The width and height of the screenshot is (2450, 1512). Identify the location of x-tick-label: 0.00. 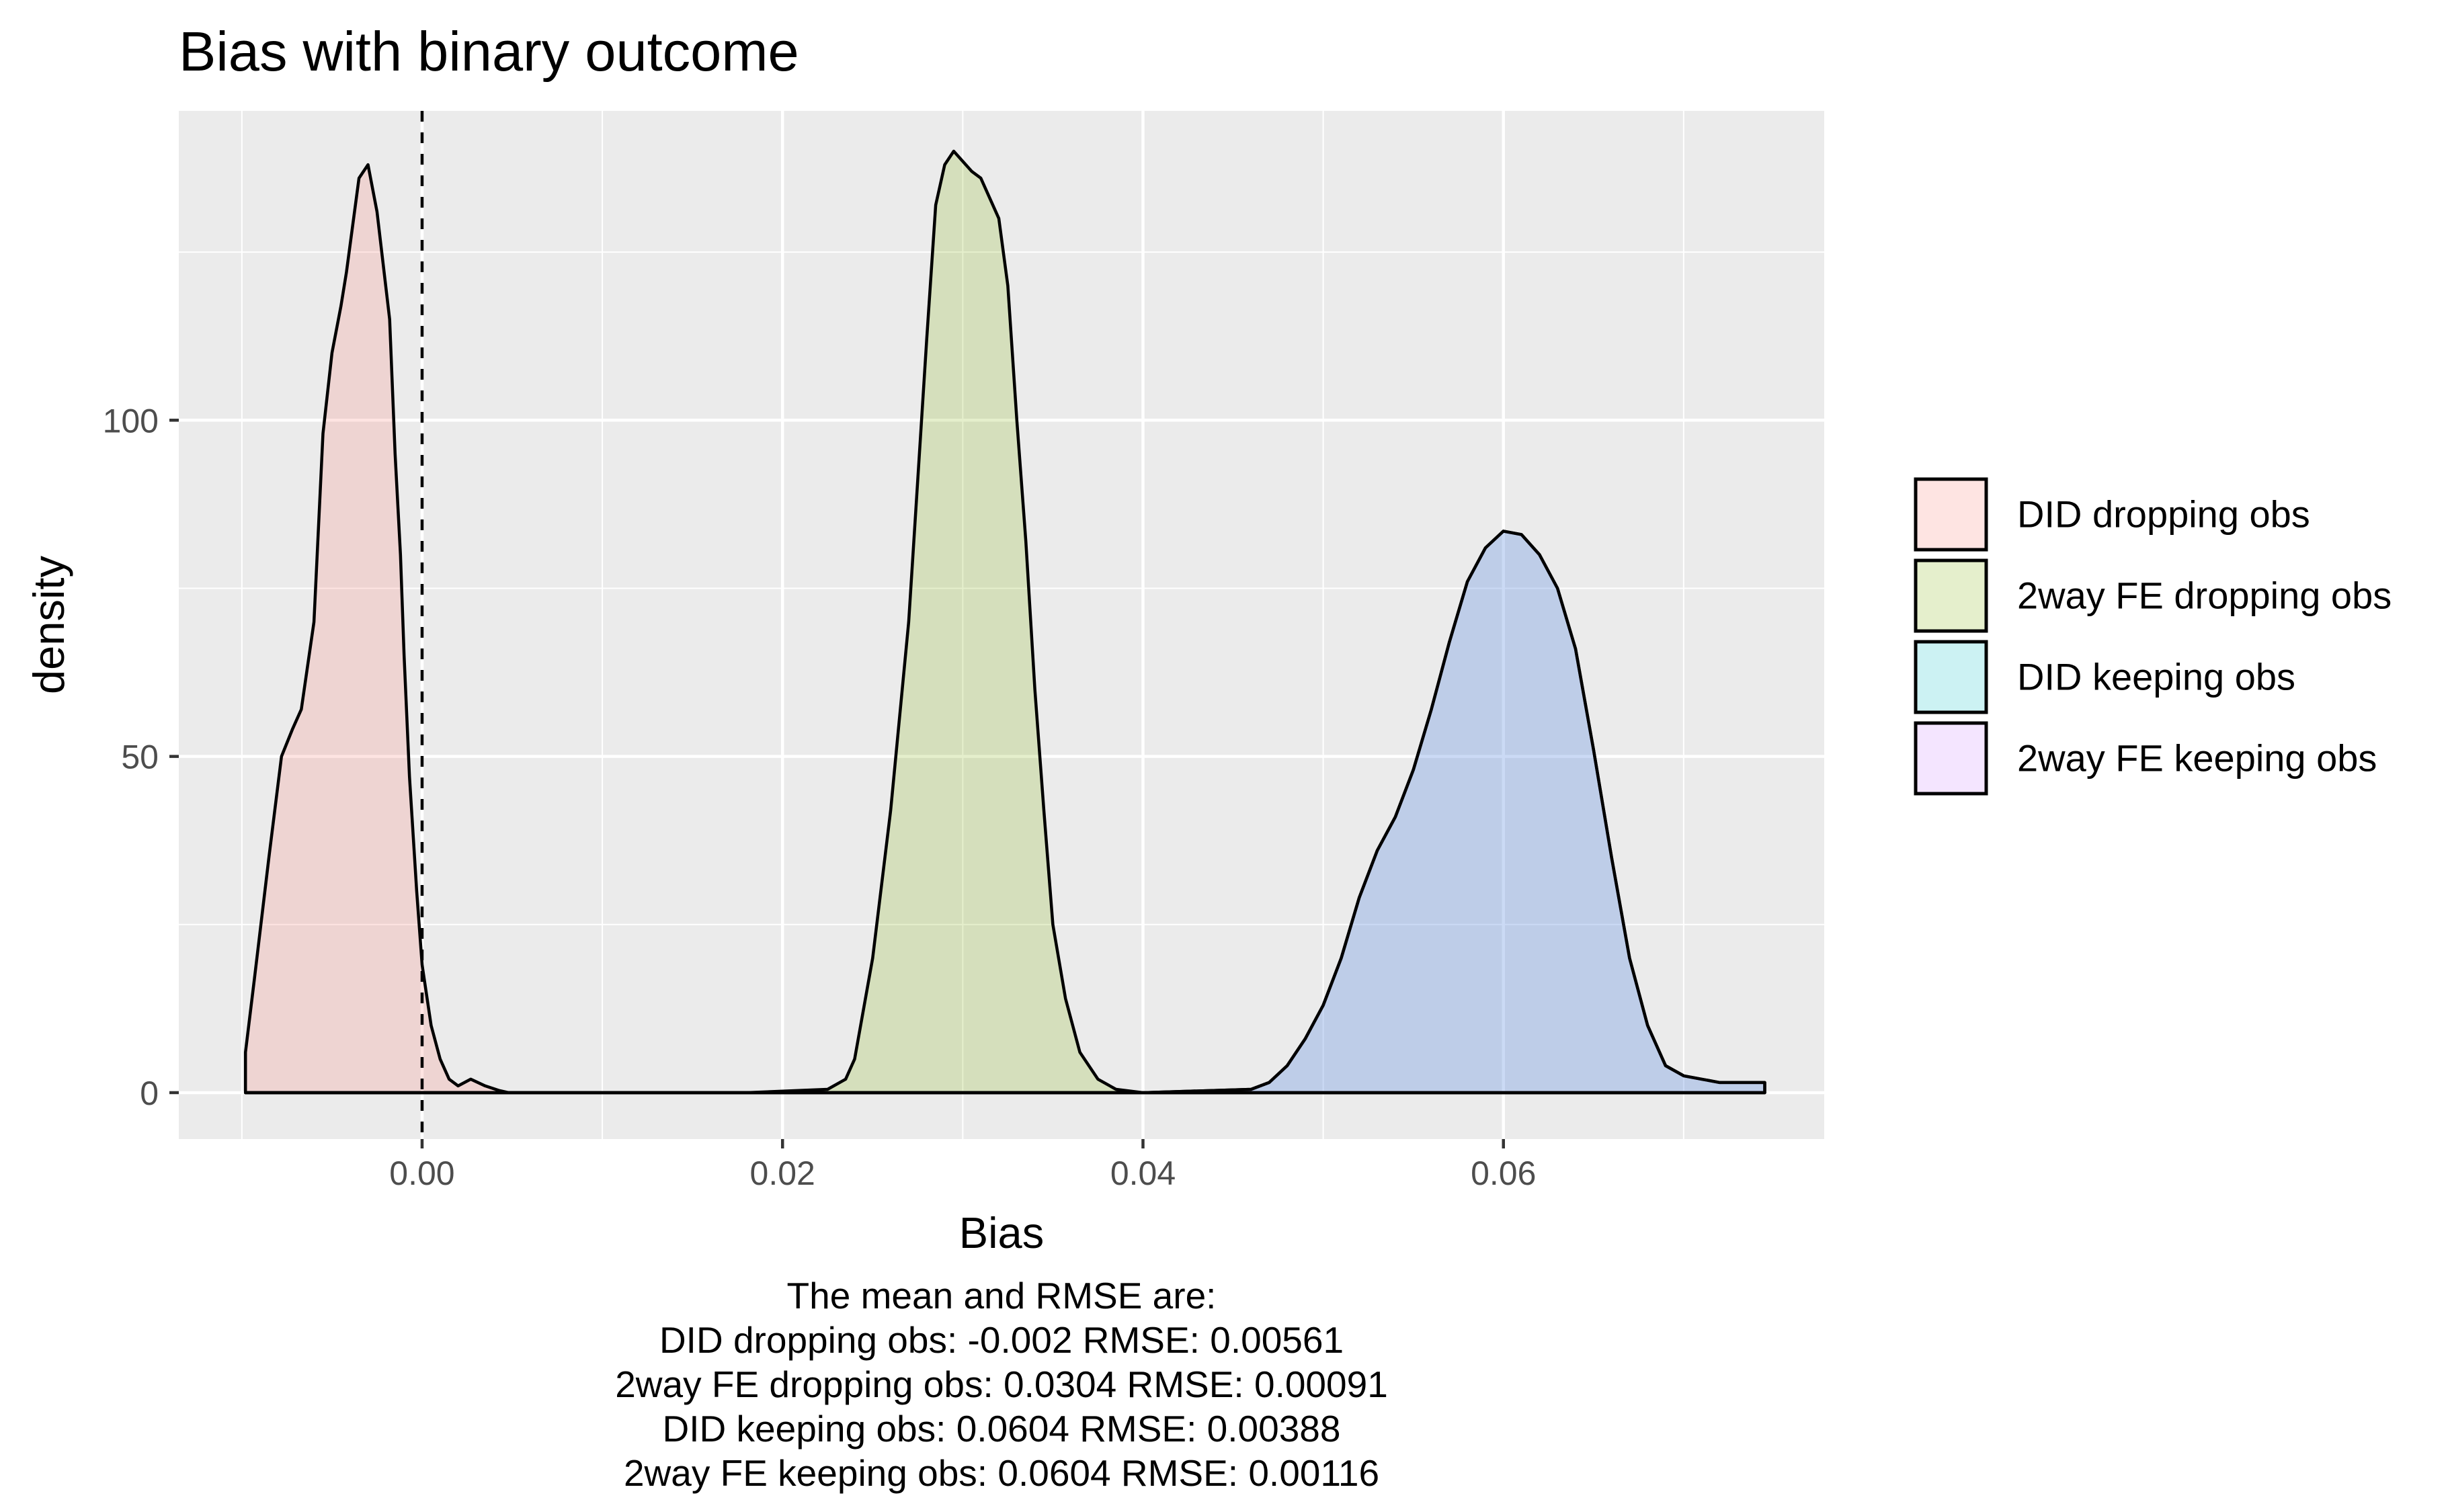
(421, 1173).